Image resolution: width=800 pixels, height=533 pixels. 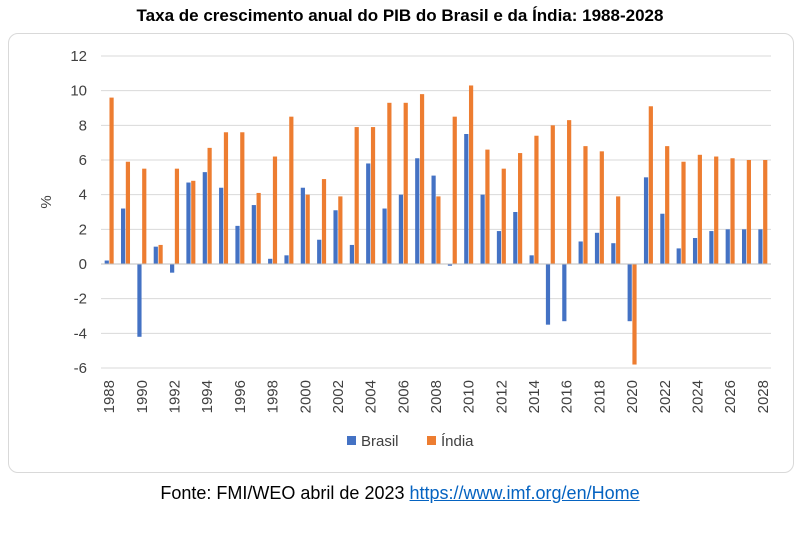 What do you see at coordinates (763, 396) in the screenshot?
I see `x-tick-label: 2028` at bounding box center [763, 396].